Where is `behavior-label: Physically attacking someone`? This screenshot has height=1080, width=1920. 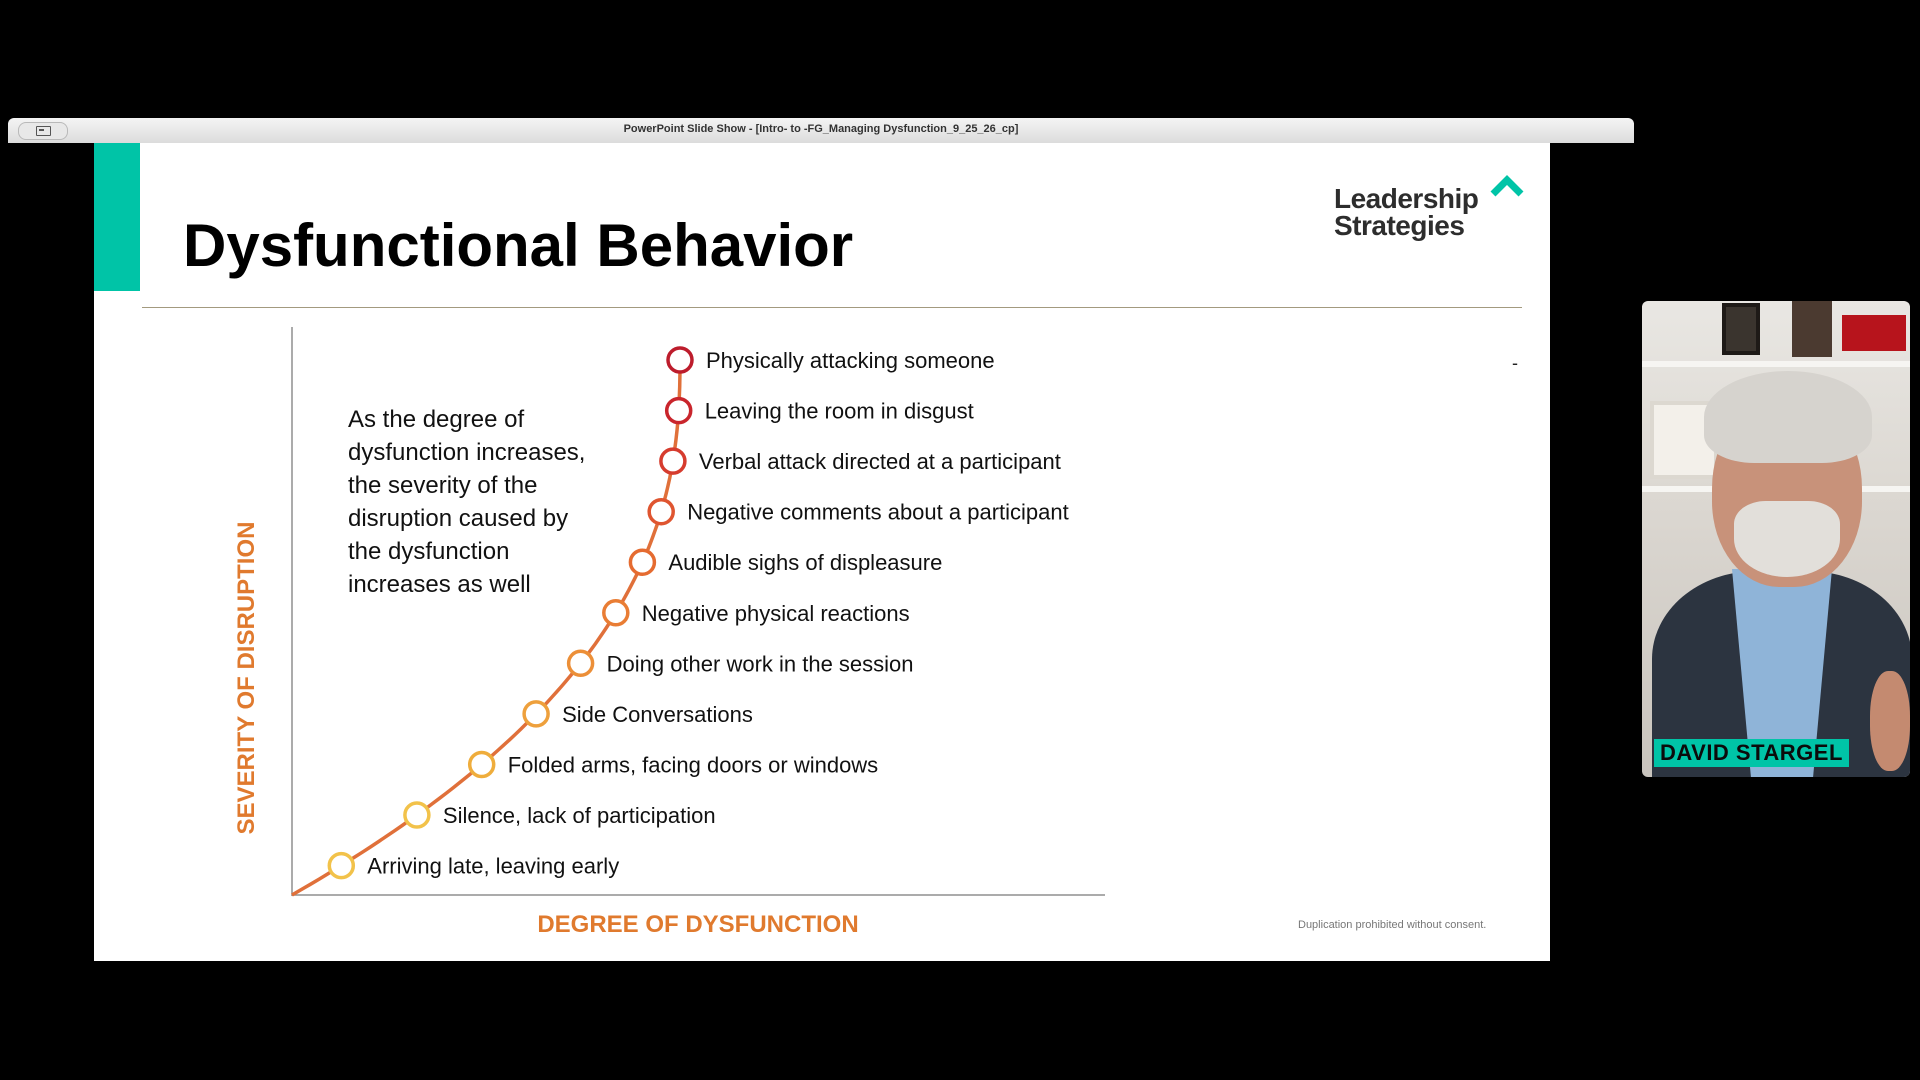
behavior-label: Physically attacking someone is located at coordinates (850, 360).